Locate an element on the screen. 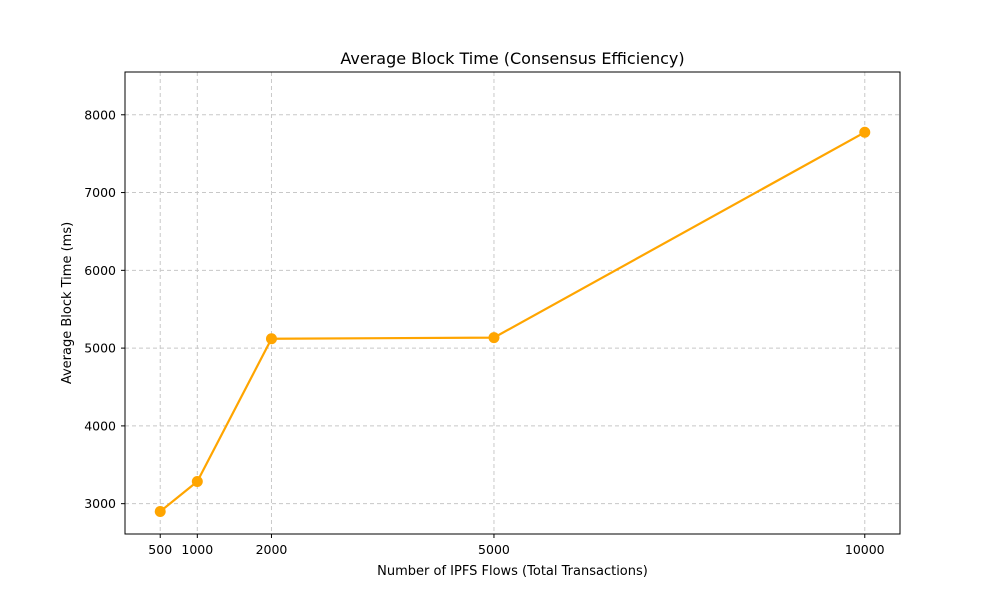 This screenshot has height=600, width=1000. y-axis-label: Average Block Time (ms) is located at coordinates (67, 303).